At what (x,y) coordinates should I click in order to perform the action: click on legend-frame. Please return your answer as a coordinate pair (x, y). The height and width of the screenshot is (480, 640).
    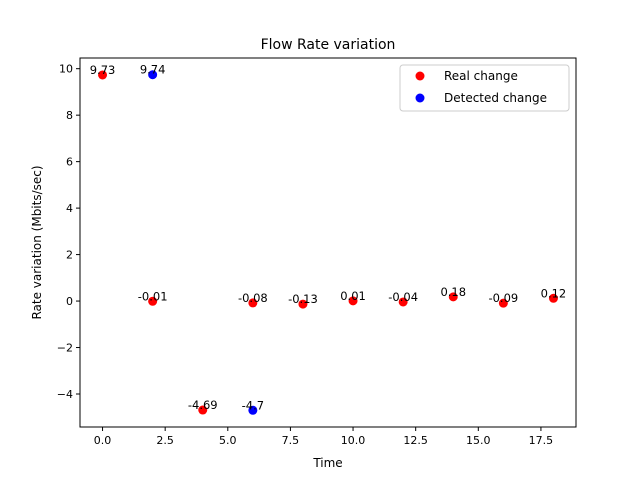
    Looking at the image, I should click on (484, 88).